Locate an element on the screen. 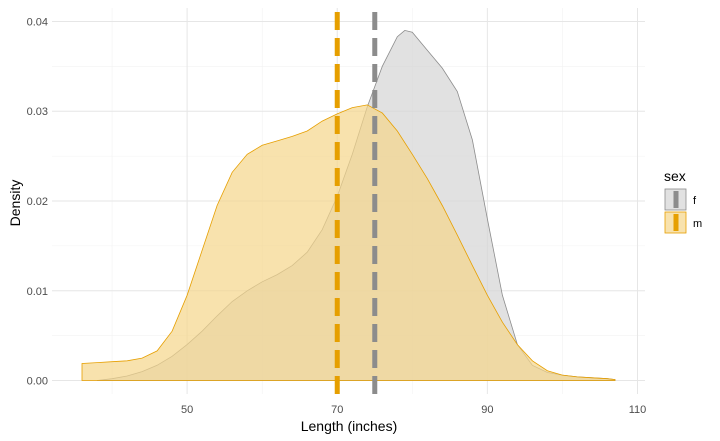 This screenshot has width=720, height=441. x-axis-title: Length (inches) is located at coordinates (349, 426).